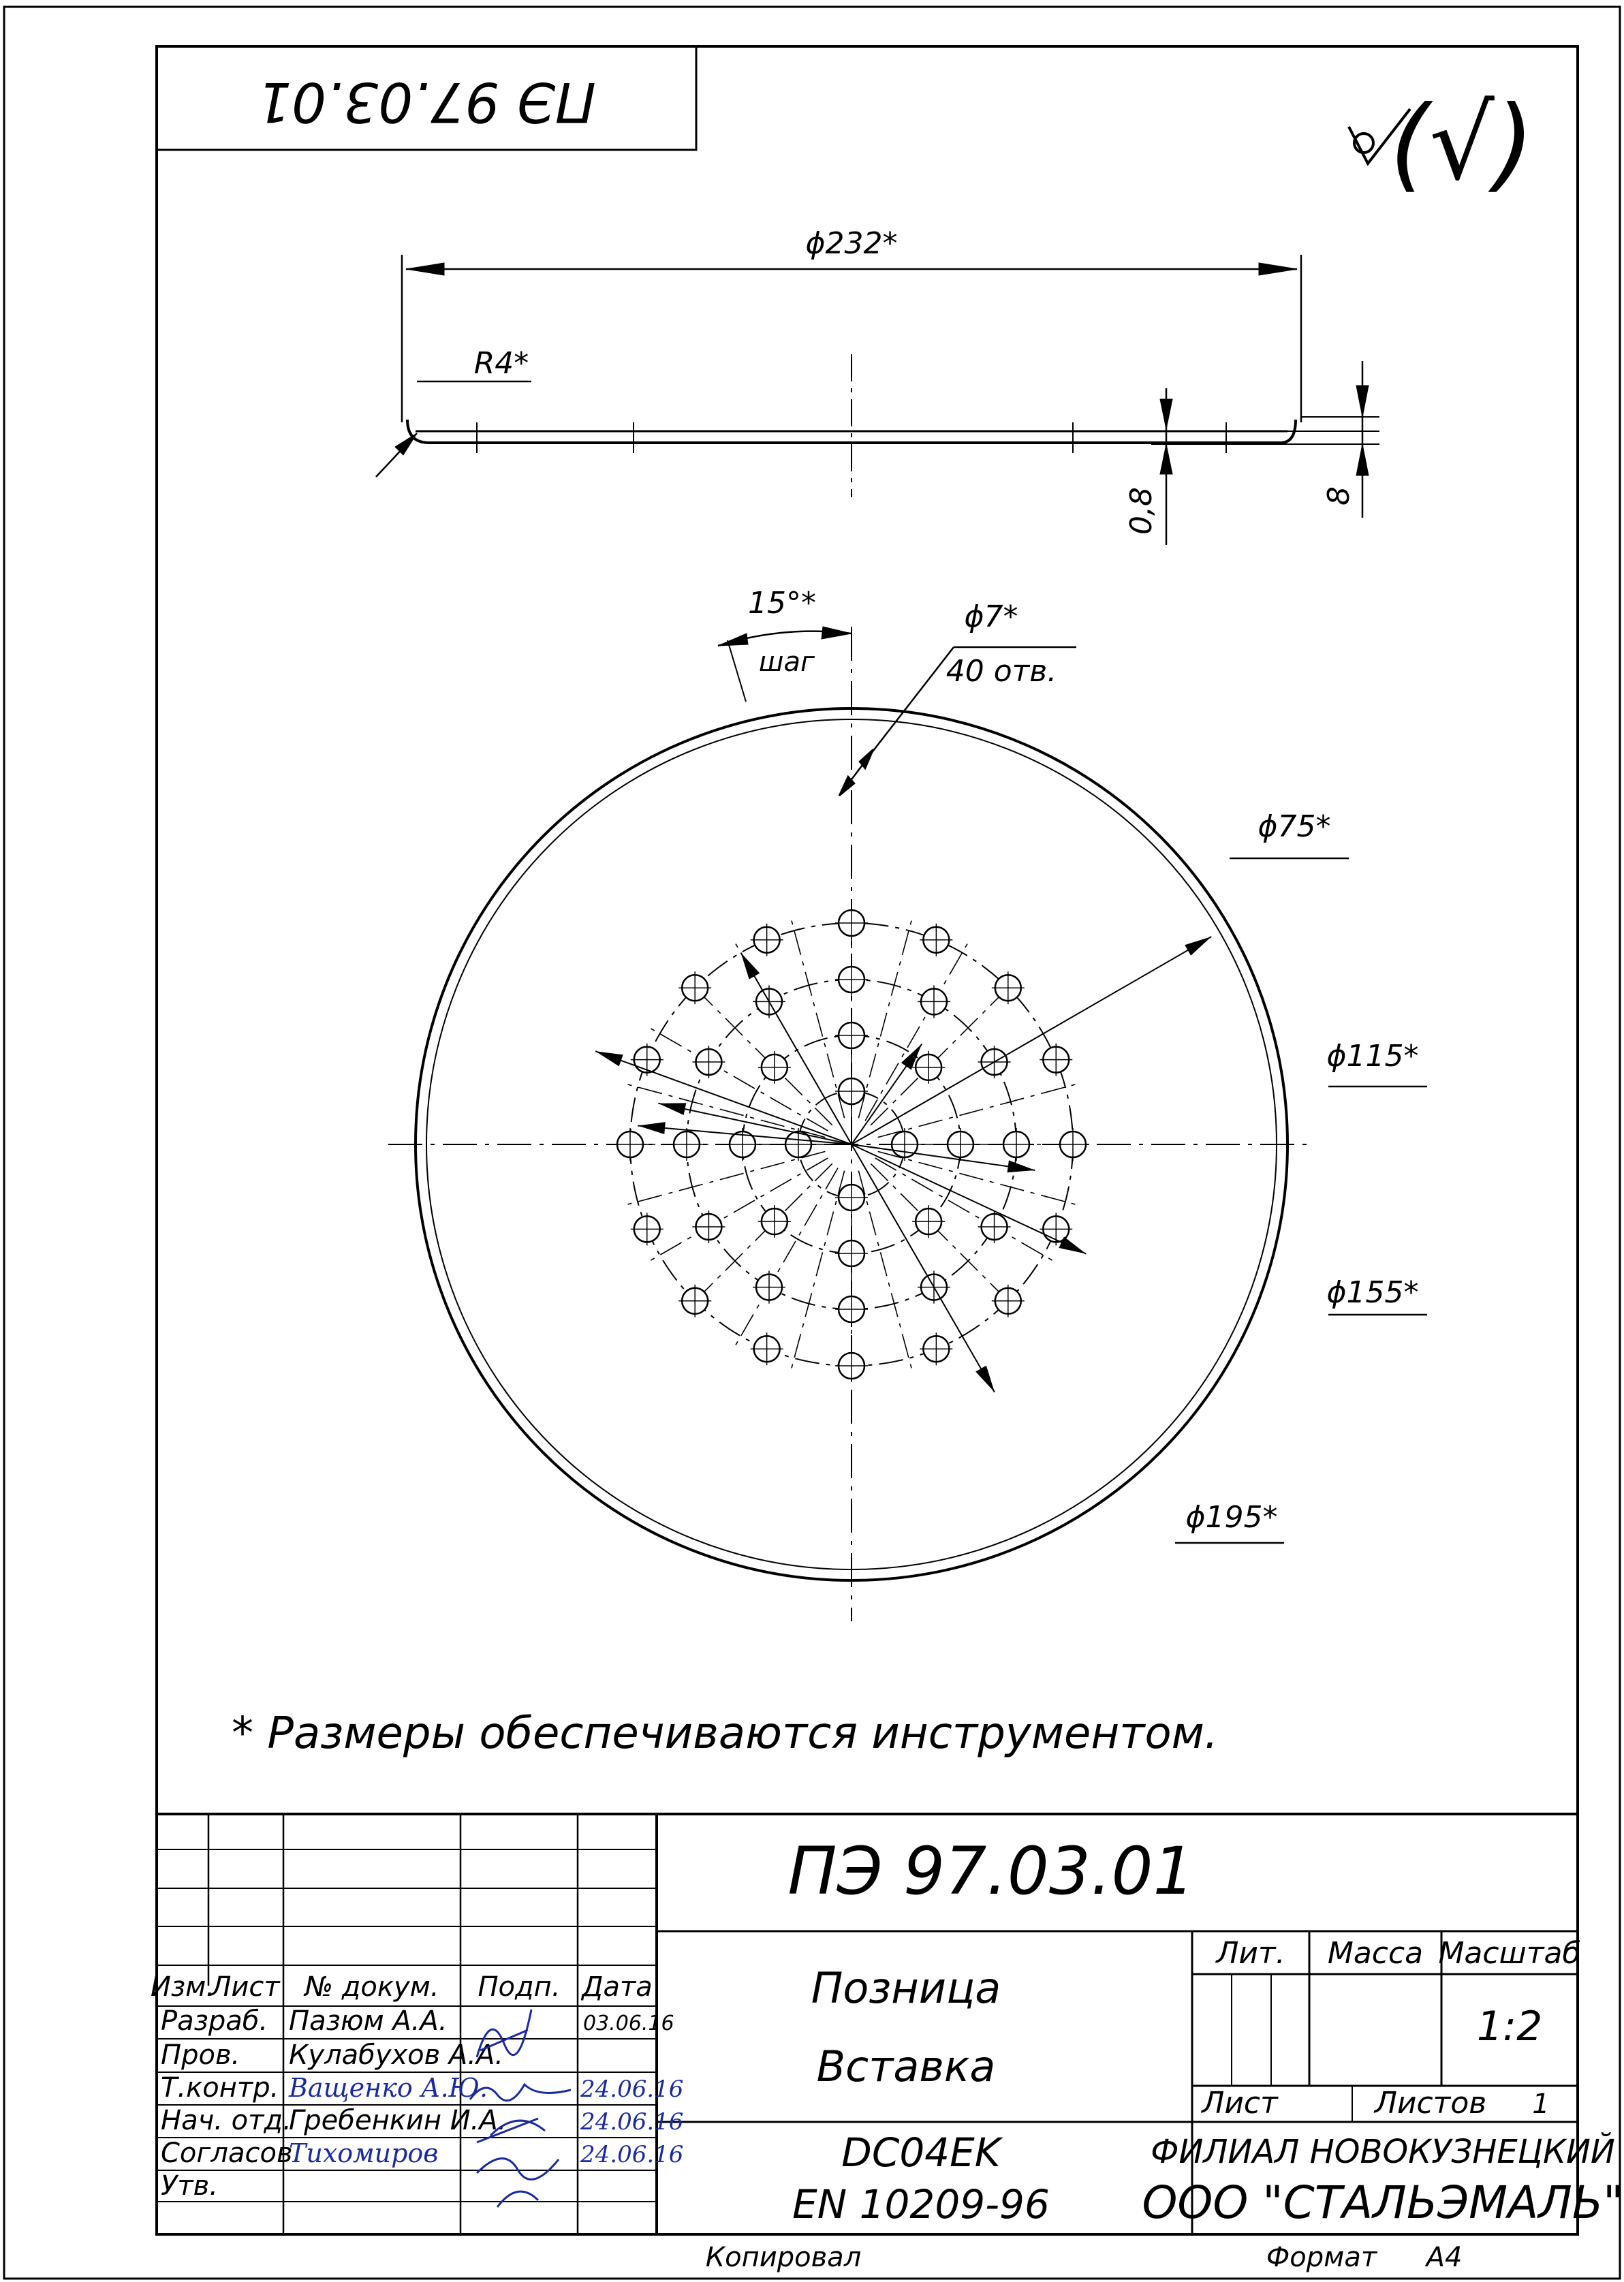 The image size is (1624, 2282). I want to click on top-stamp-text: ПЭ 97.03.01, so click(426, 102).